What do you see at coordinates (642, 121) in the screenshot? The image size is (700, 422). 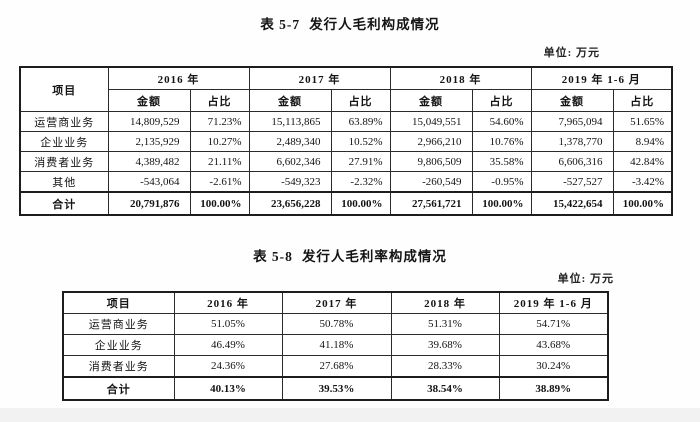 I see `share-cell: 51.65%` at bounding box center [642, 121].